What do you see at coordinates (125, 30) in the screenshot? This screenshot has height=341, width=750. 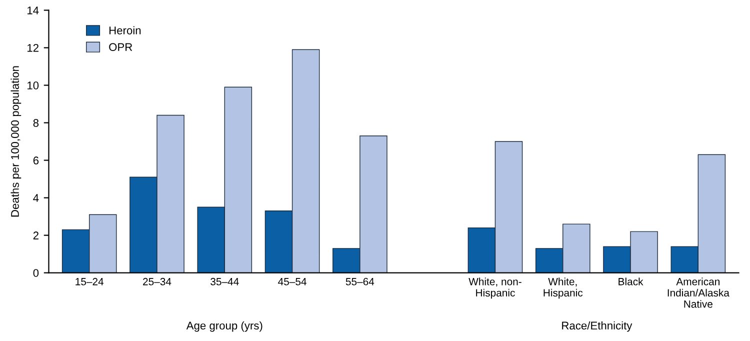 I see `legend-label: Heroin` at bounding box center [125, 30].